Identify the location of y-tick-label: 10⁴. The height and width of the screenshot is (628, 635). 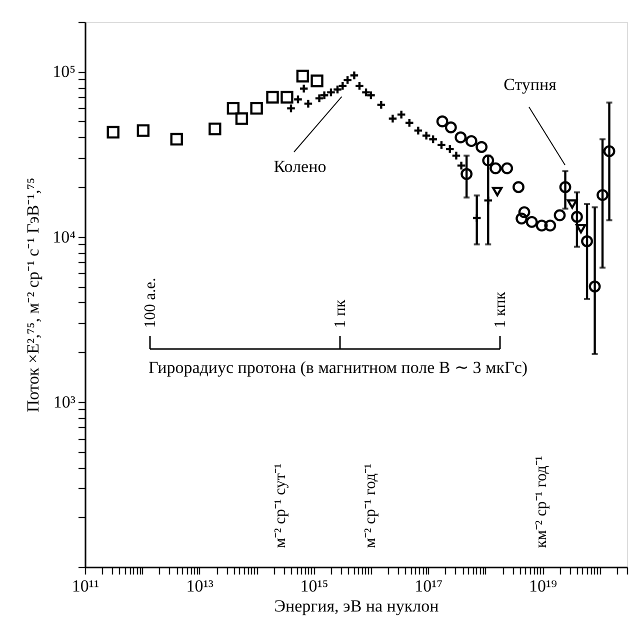
(64, 236).